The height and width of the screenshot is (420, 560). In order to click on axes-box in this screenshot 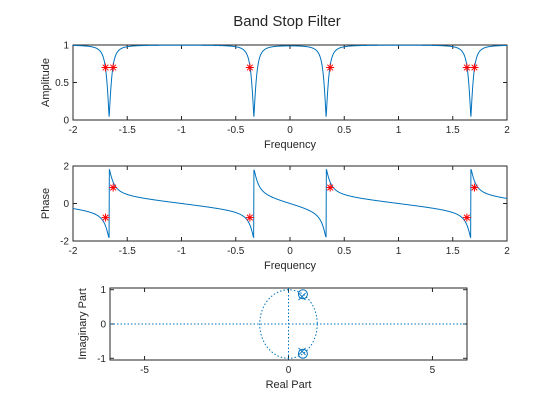, I will do `click(290, 82)`.